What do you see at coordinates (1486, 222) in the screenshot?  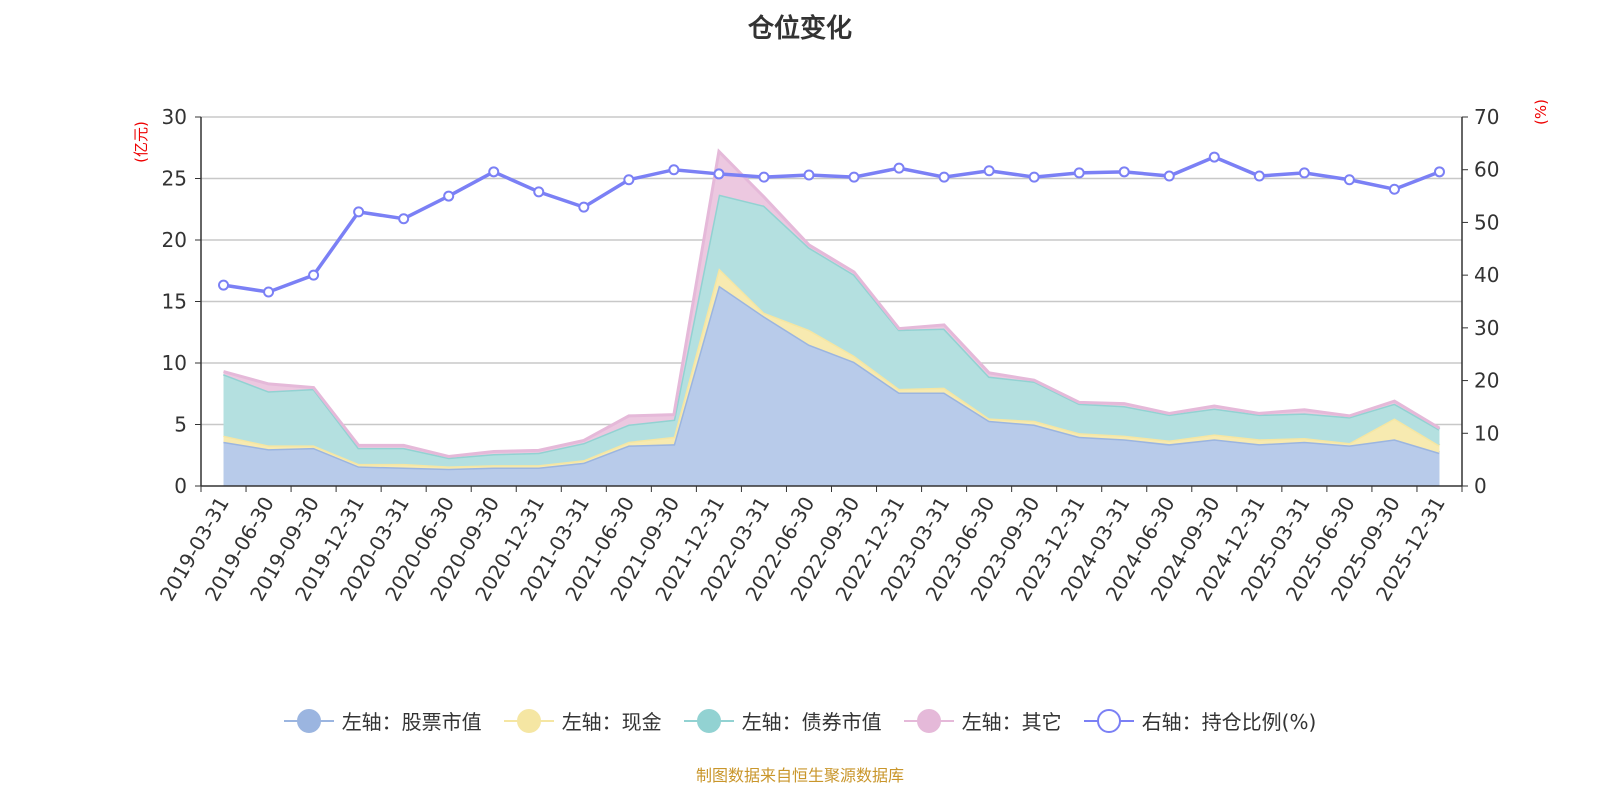 I see `y-right-tick-label: 50` at bounding box center [1486, 222].